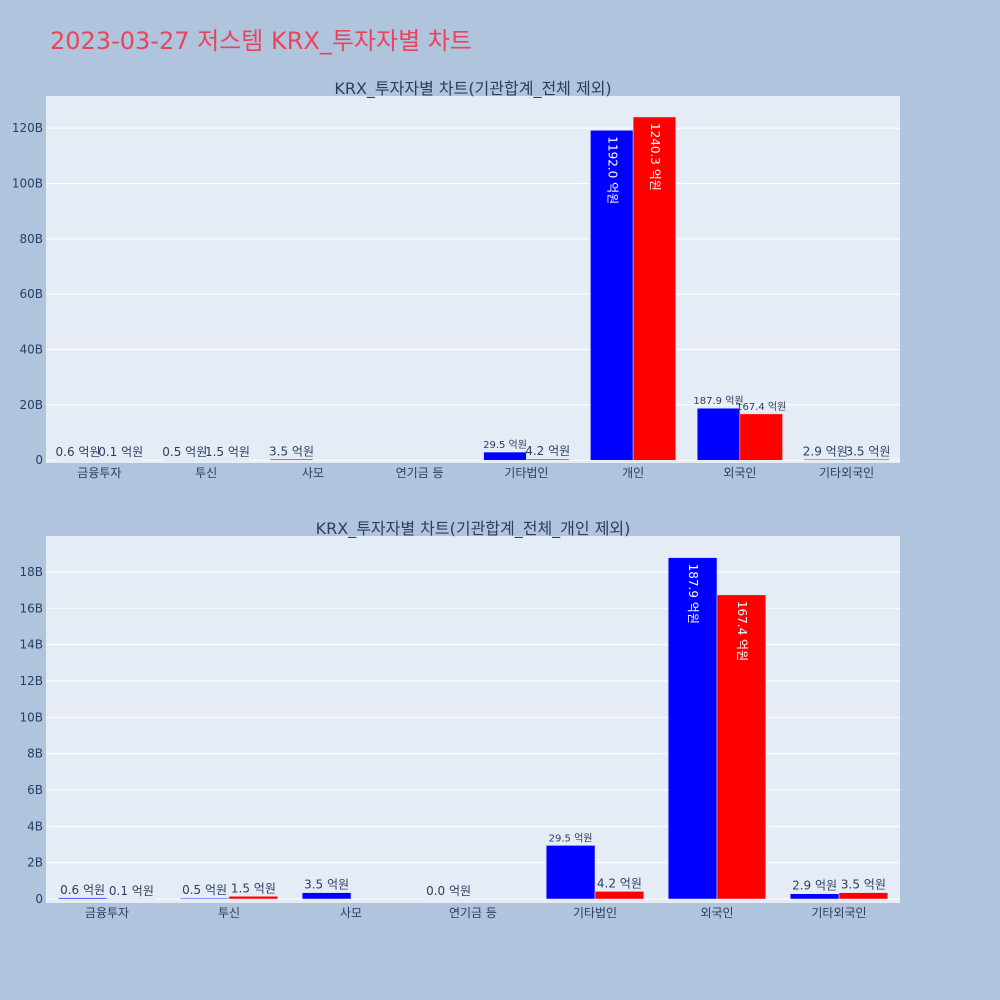 This screenshot has height=1000, width=1000. What do you see at coordinates (472, 89) in the screenshot?
I see `chart-title: KRX_투자자별 차트(기관합계_전체 제외)` at bounding box center [472, 89].